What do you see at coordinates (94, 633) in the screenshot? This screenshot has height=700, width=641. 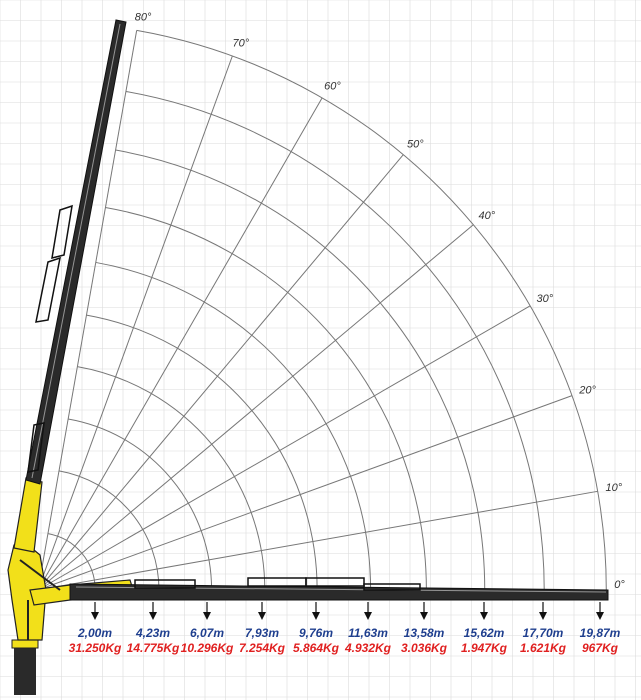 I see `reach-label: 2,00m` at bounding box center [94, 633].